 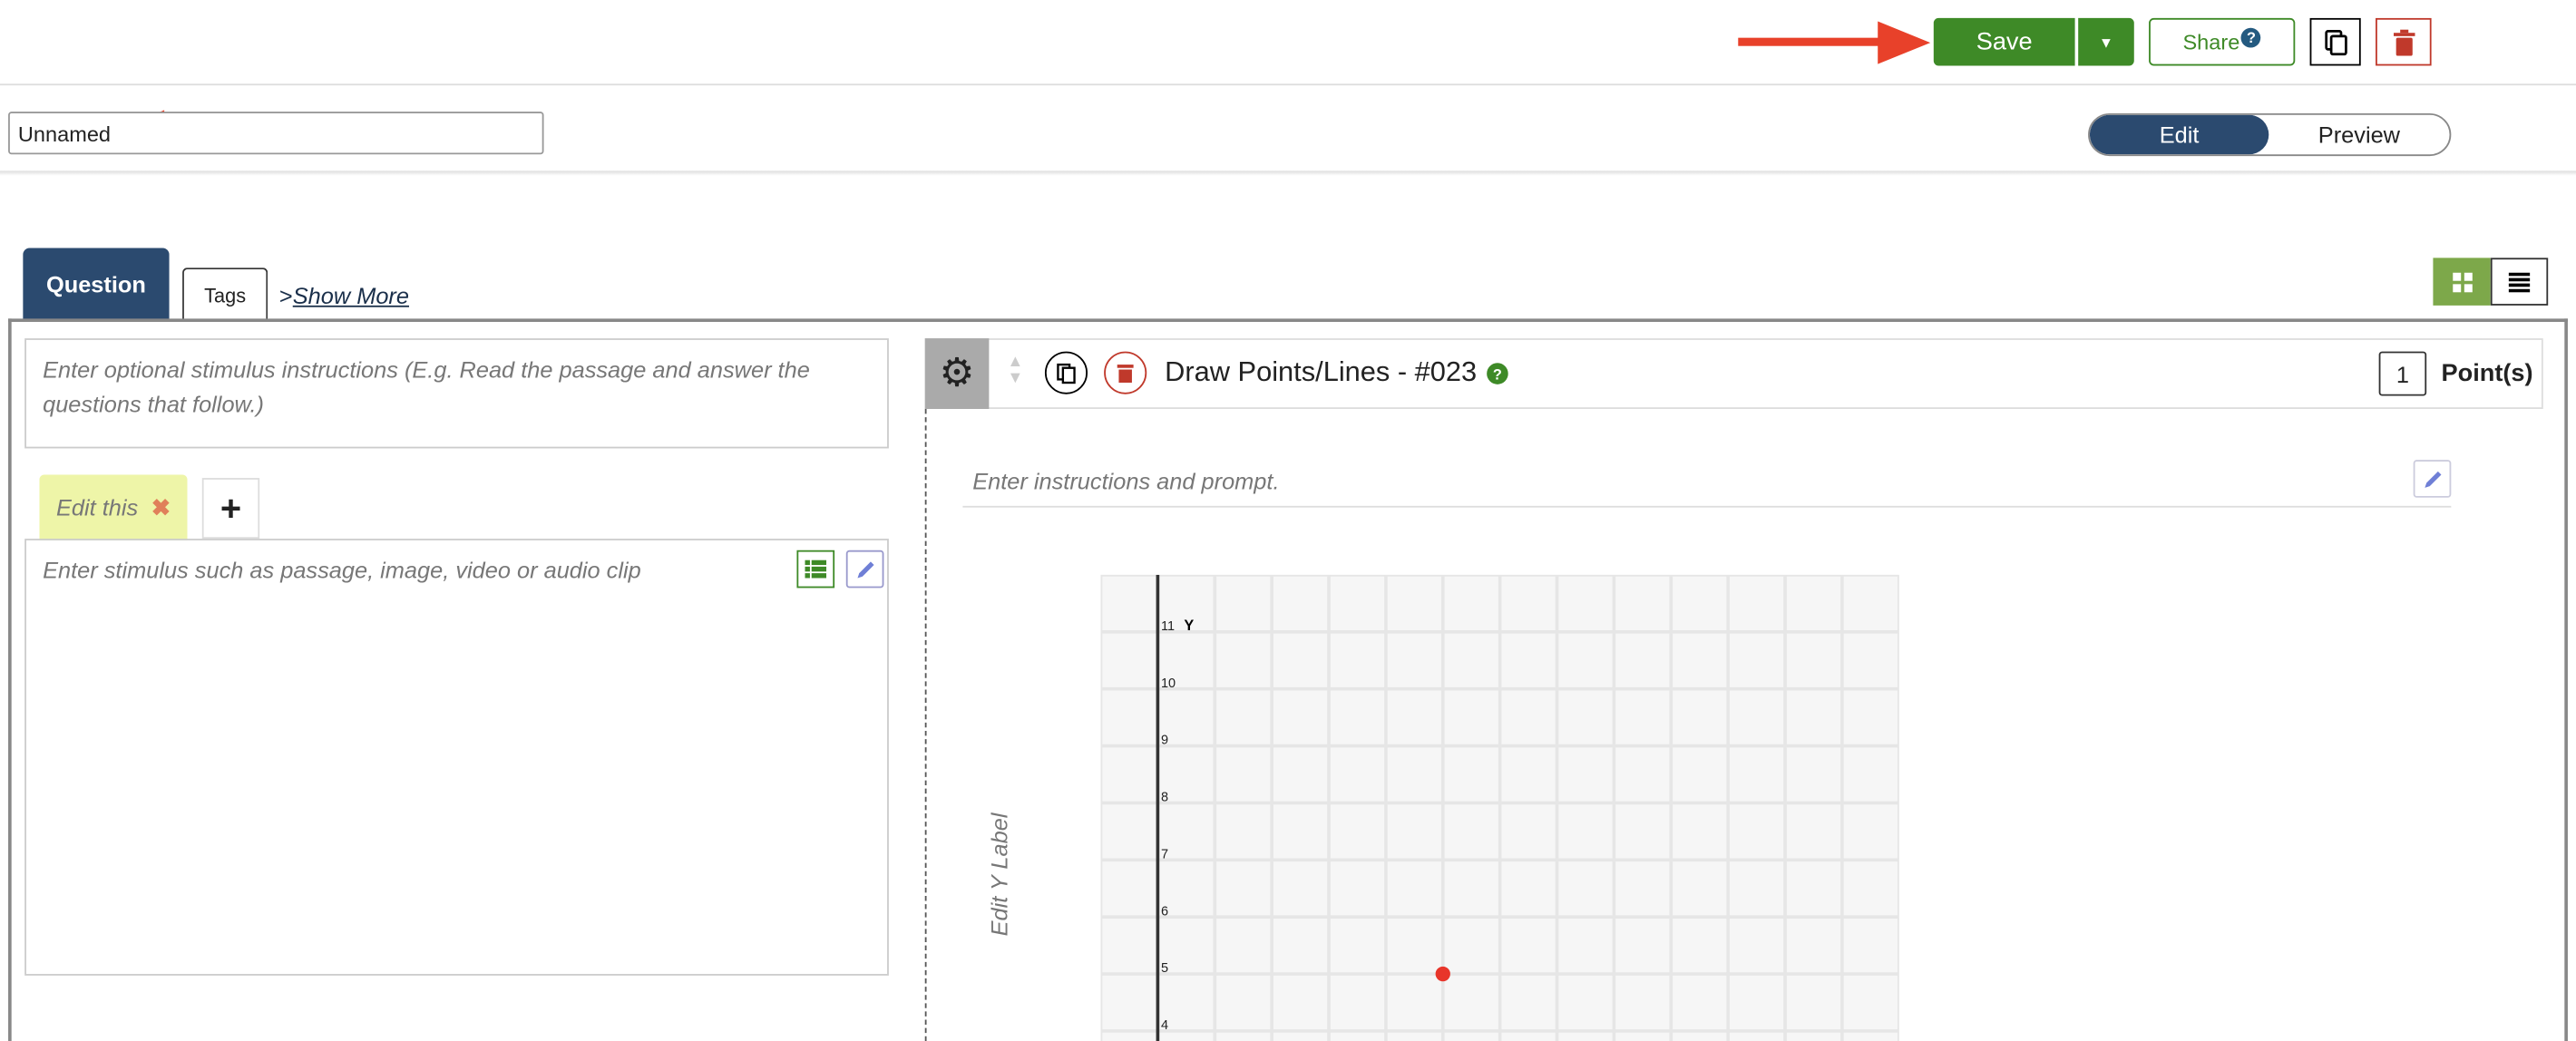 What do you see at coordinates (1164, 969) in the screenshot?
I see `y-tick-label: 5` at bounding box center [1164, 969].